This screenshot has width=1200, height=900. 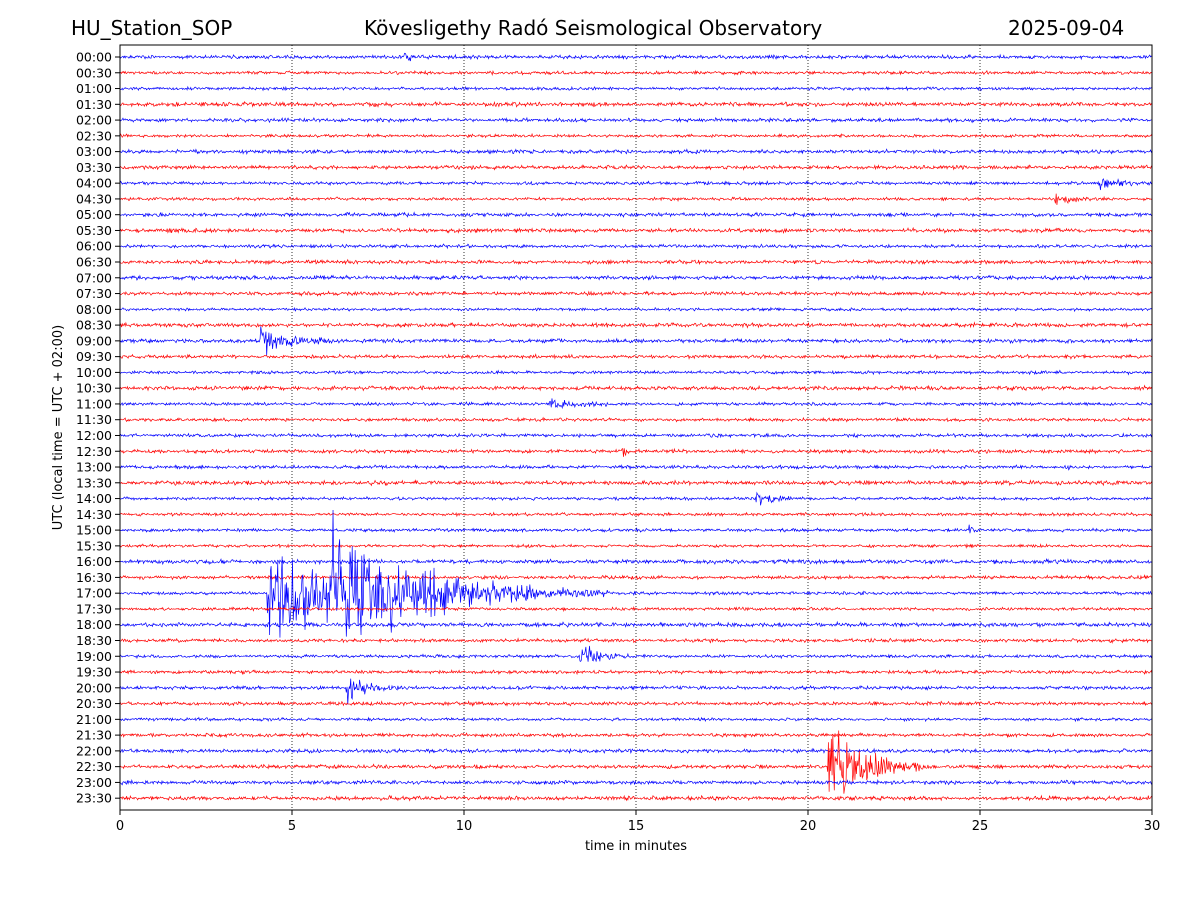 I want to click on y-tick-label: 07:30, so click(x=94, y=293).